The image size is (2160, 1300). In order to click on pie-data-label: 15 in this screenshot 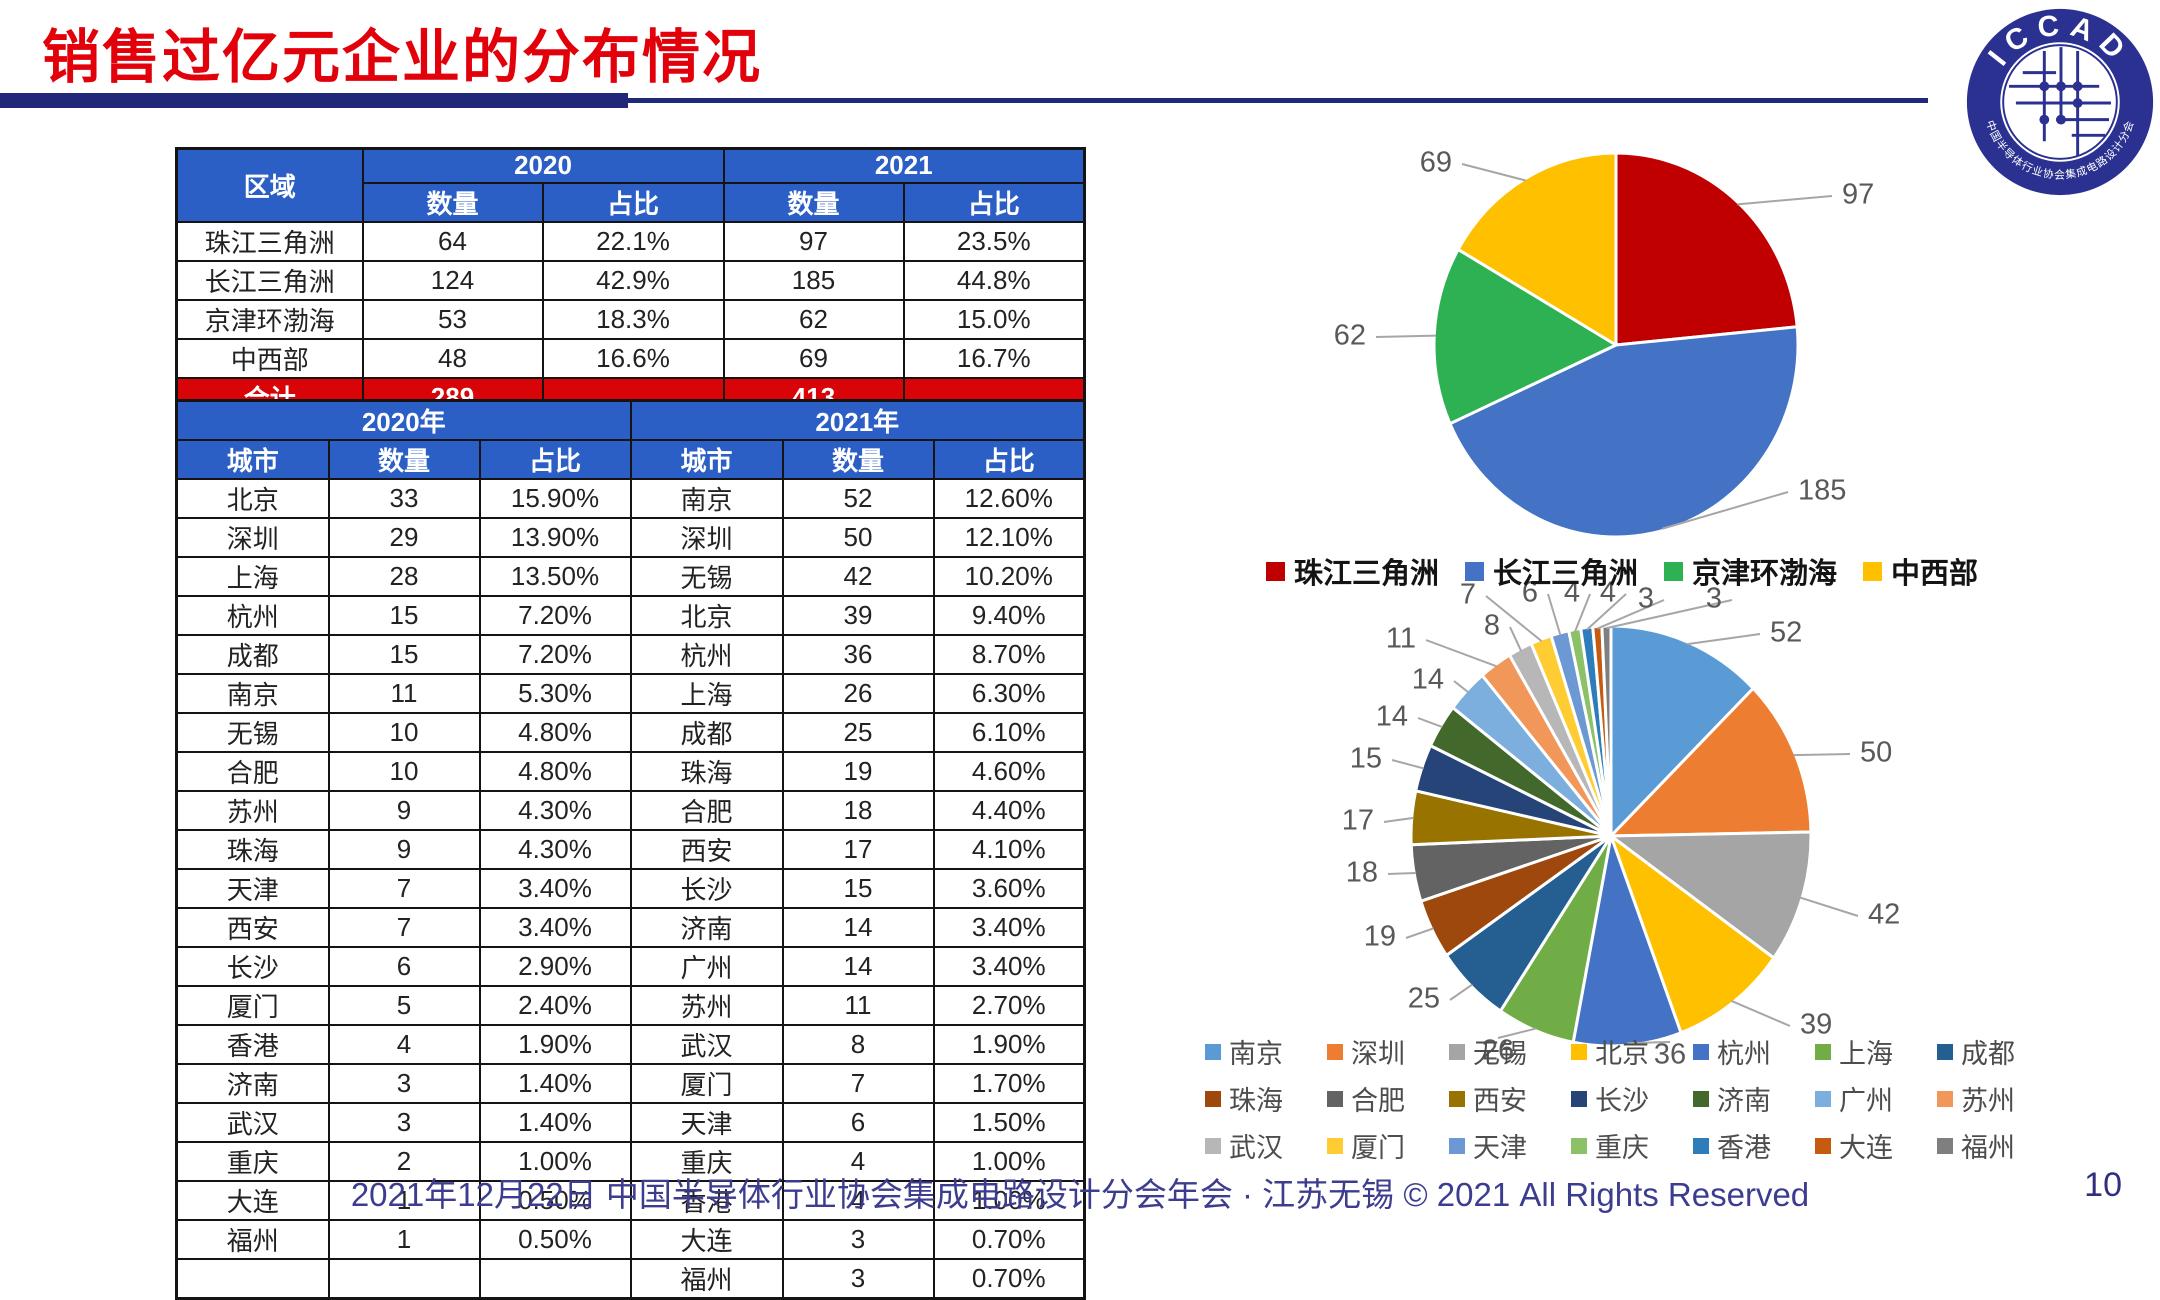, I will do `click(1366, 759)`.